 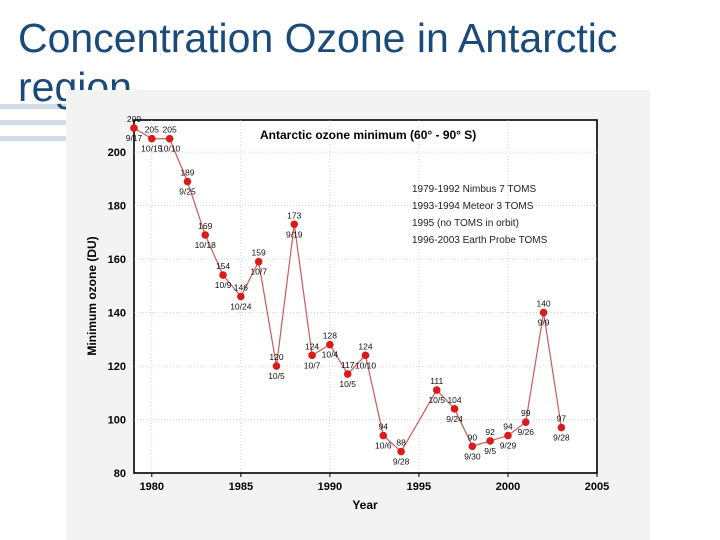 What do you see at coordinates (401, 443) in the screenshot?
I see `data-value-label: 88` at bounding box center [401, 443].